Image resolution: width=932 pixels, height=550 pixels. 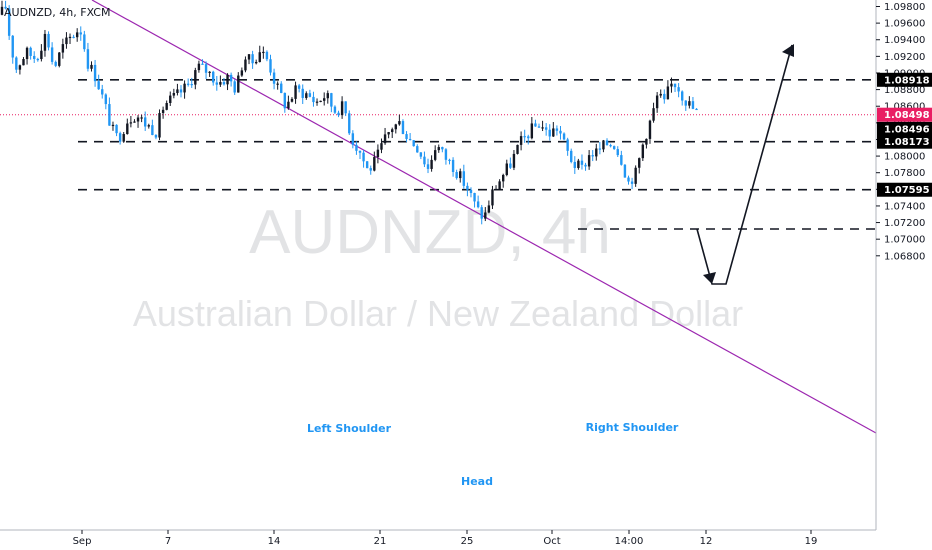 What do you see at coordinates (477, 481) in the screenshot?
I see `label-head: Head` at bounding box center [477, 481].